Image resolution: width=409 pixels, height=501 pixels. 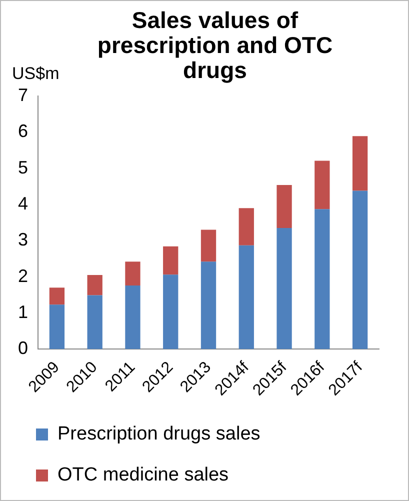 What do you see at coordinates (143, 475) in the screenshot?
I see `legend-label: OTC medicine sales` at bounding box center [143, 475].